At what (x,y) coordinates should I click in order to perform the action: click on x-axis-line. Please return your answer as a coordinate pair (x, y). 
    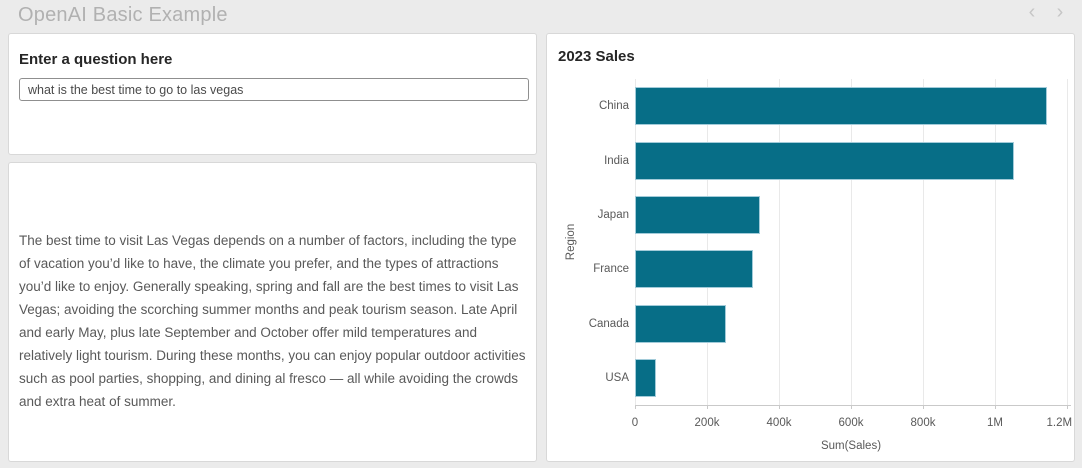
    Looking at the image, I should click on (853, 405).